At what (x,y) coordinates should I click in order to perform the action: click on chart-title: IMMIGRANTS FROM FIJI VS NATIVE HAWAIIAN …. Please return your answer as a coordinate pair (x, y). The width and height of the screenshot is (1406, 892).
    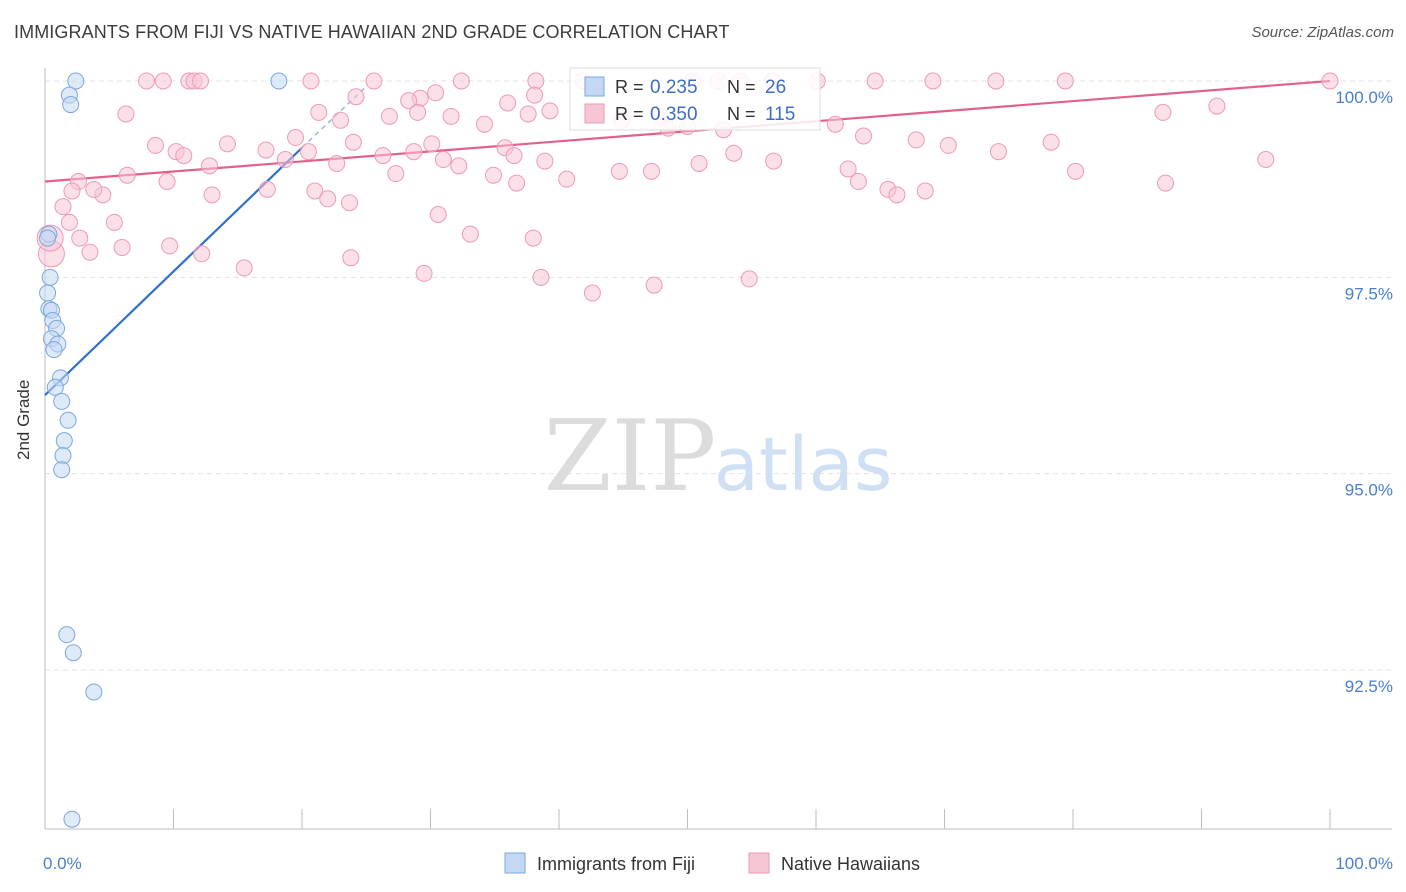
    Looking at the image, I should click on (372, 32).